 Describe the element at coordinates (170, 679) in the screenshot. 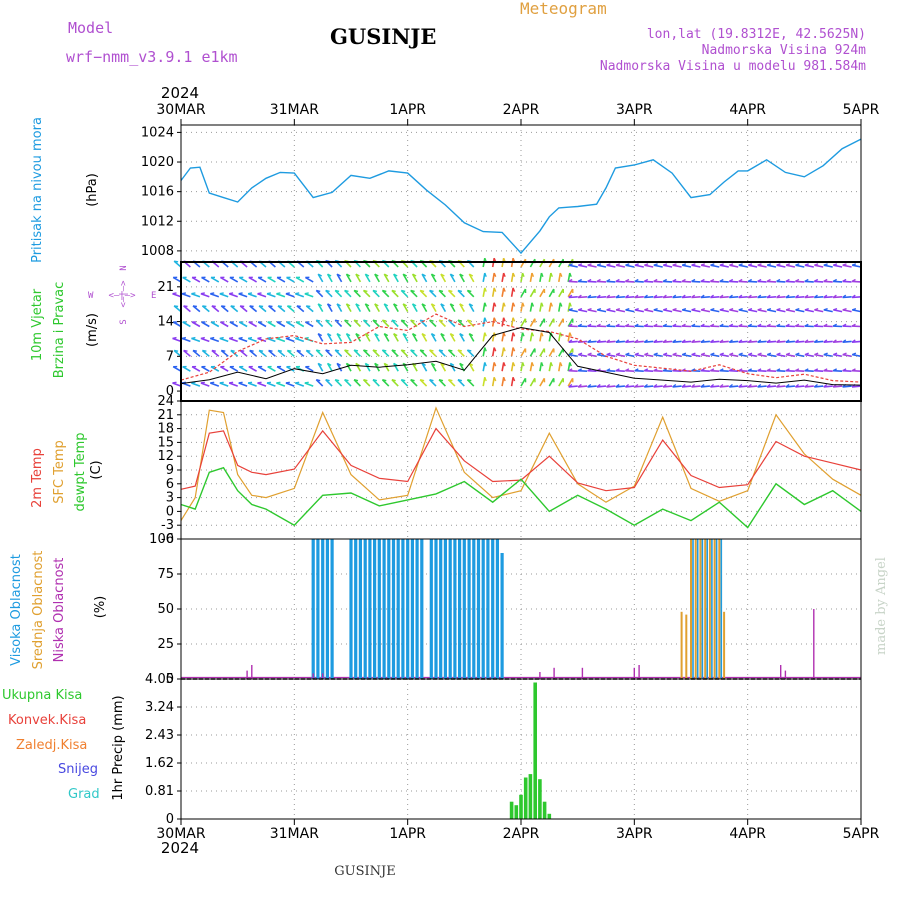

I see `y-tick-label: 0` at that location.